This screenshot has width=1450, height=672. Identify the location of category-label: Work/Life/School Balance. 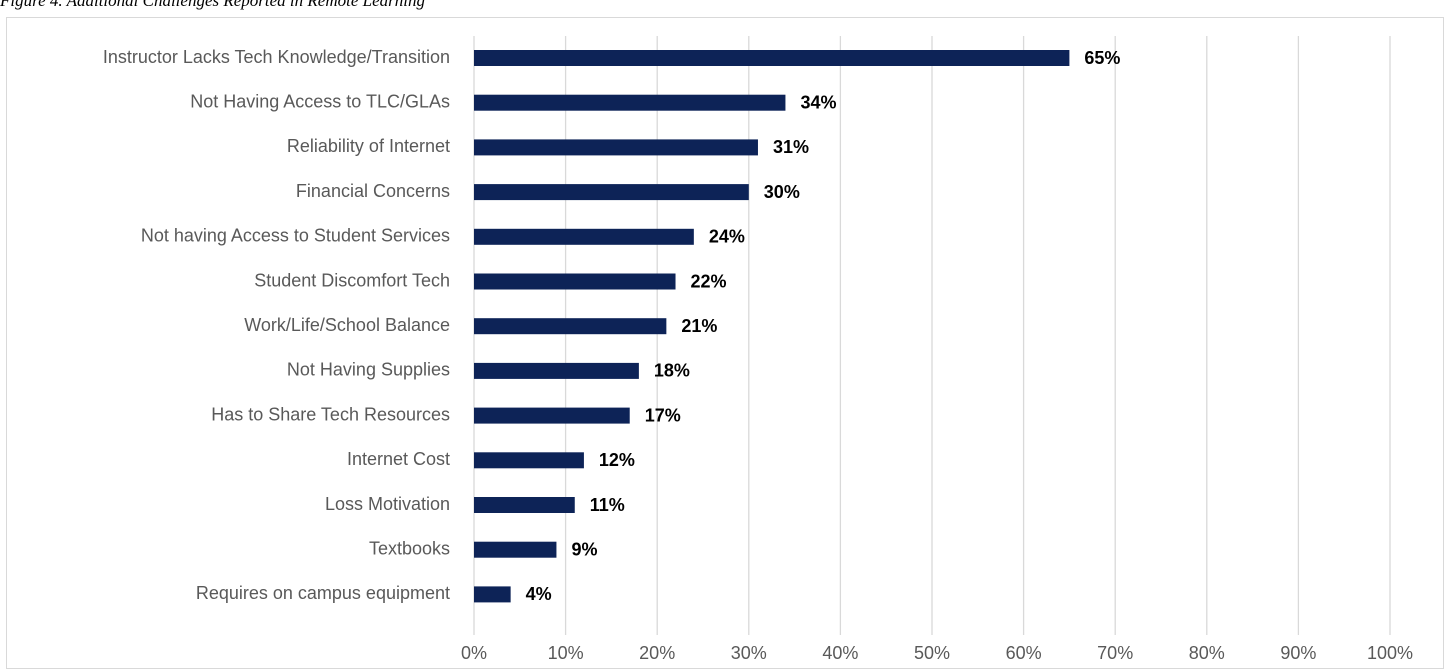
(347, 325).